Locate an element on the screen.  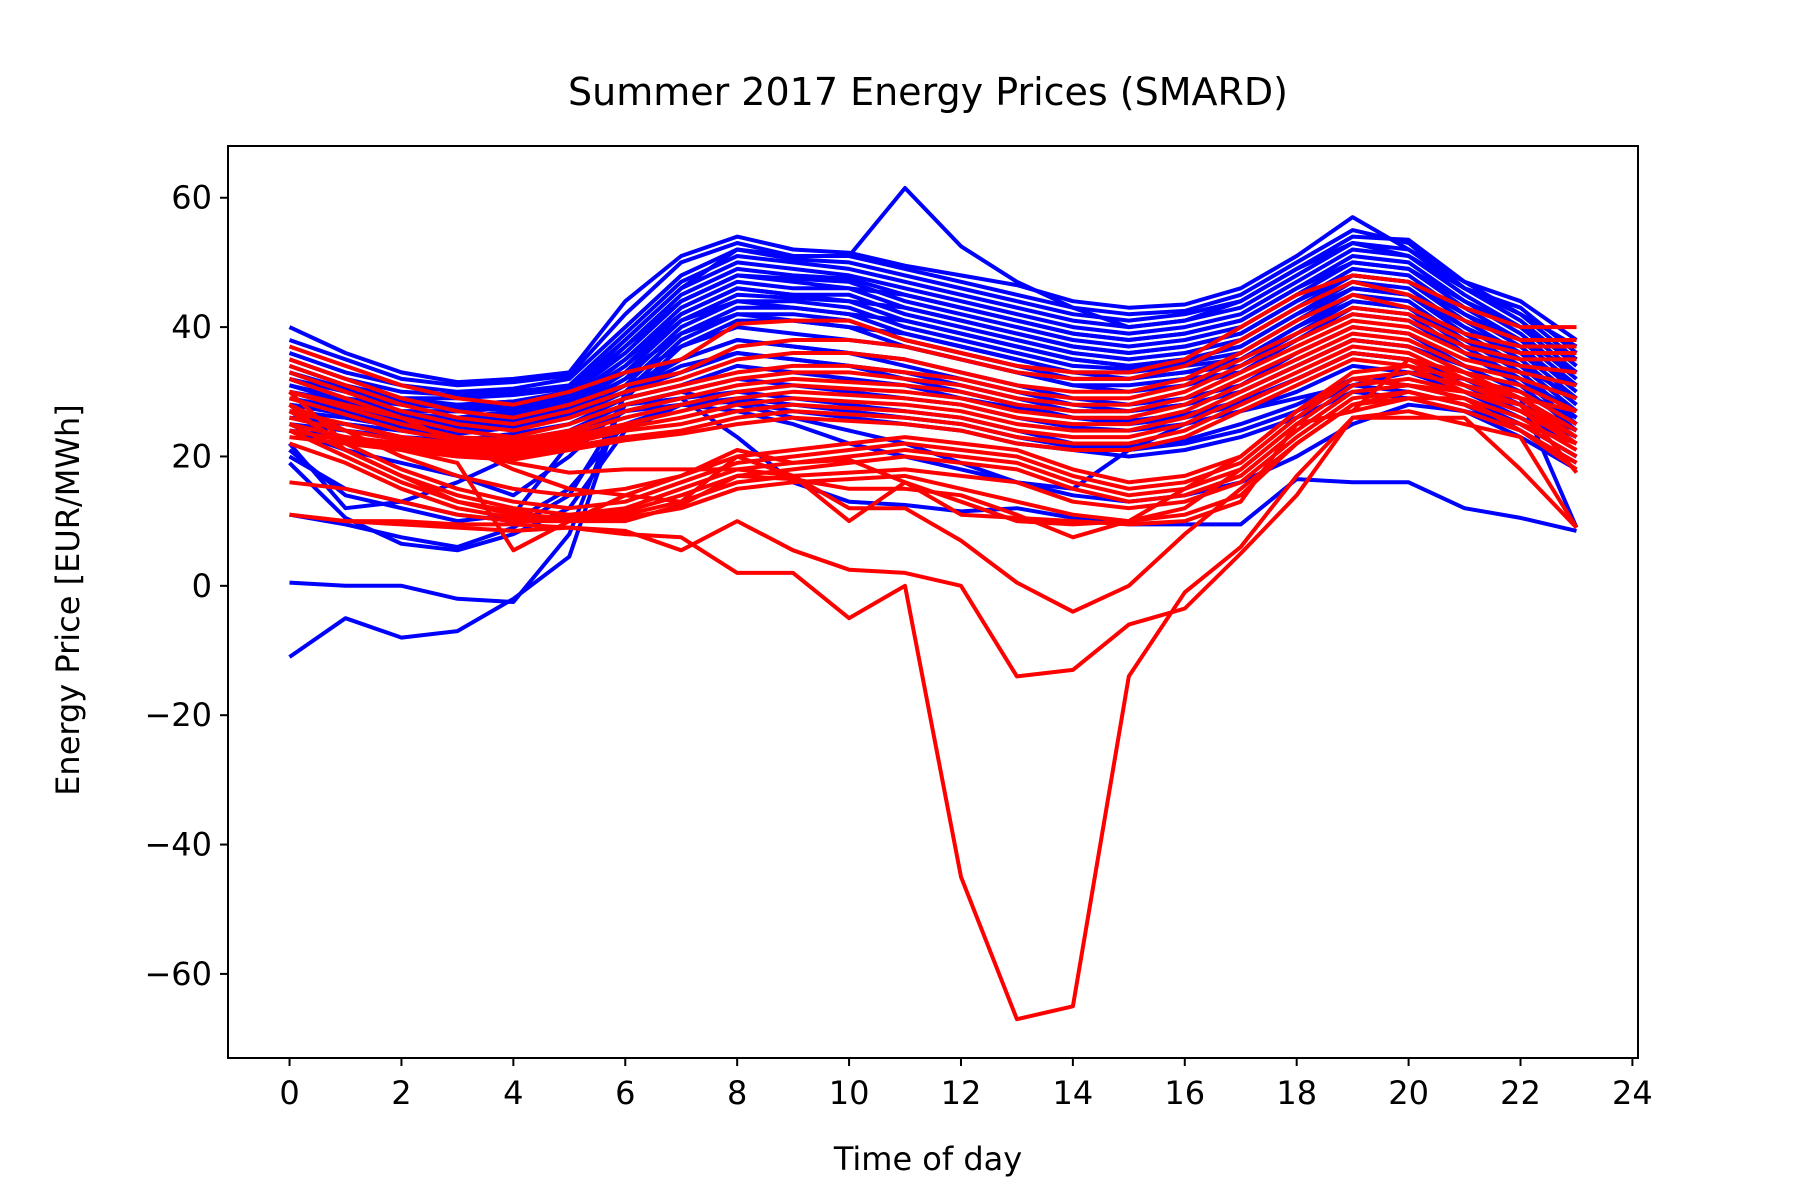
x-tick-label: 12 is located at coordinates (961, 1093).